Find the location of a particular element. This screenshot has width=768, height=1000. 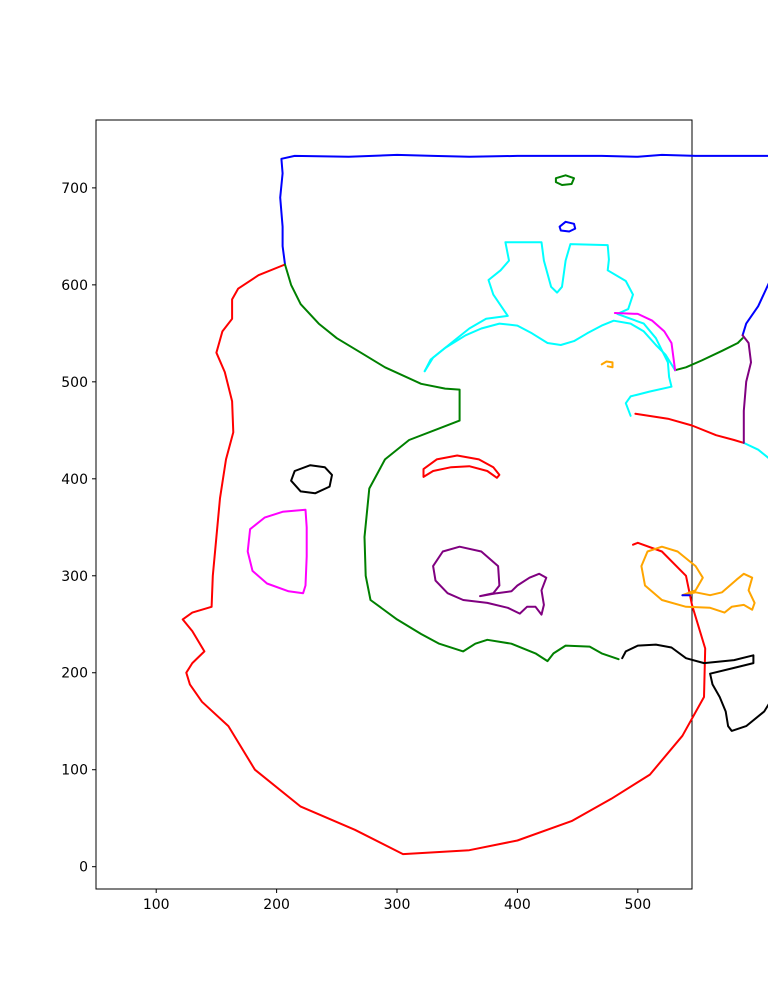

y-tick-label: 600 is located at coordinates (74, 286).